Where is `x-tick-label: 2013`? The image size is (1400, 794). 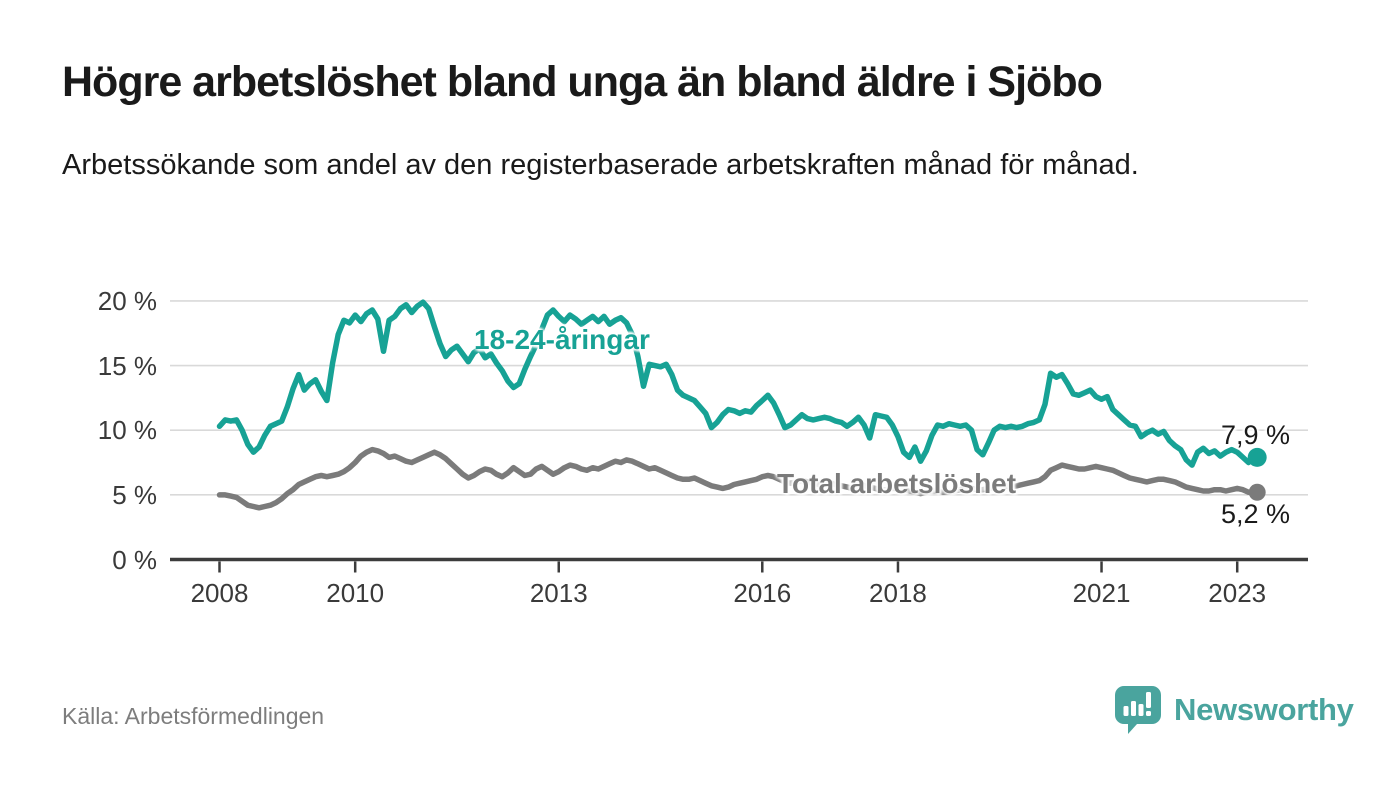 x-tick-label: 2013 is located at coordinates (558, 593).